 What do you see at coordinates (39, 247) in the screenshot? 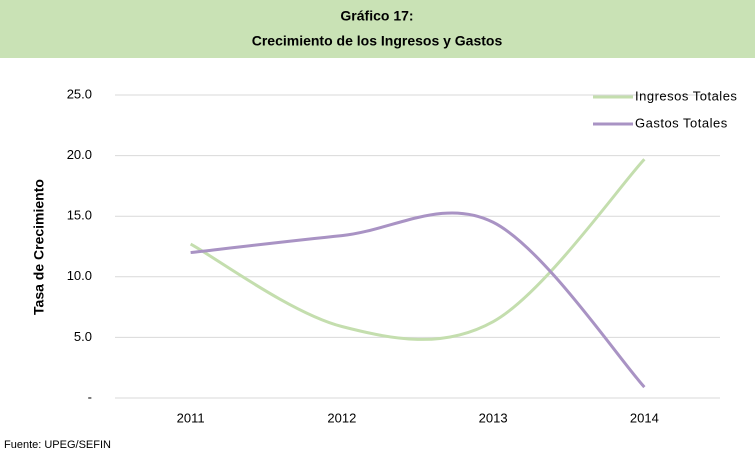
I see `y-axis-label: Tasa de Crecimiento` at bounding box center [39, 247].